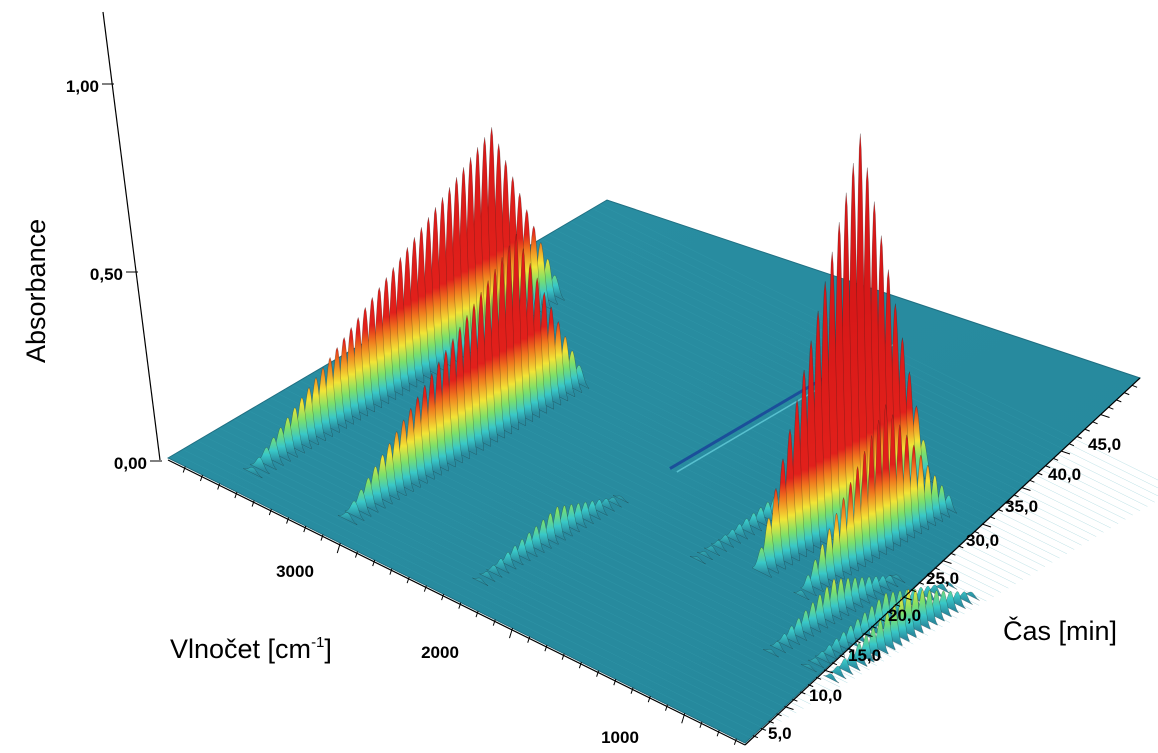 The width and height of the screenshot is (1158, 753). I want to click on z-axis-title: Absorbance, so click(36, 291).